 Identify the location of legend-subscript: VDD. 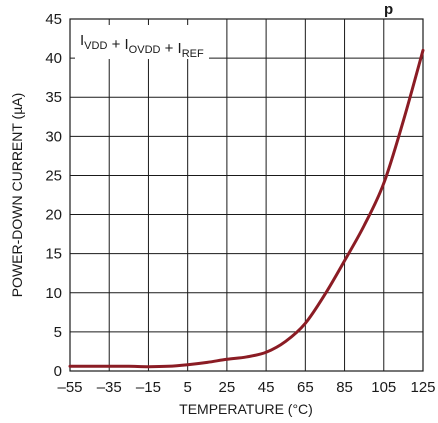
(95, 46).